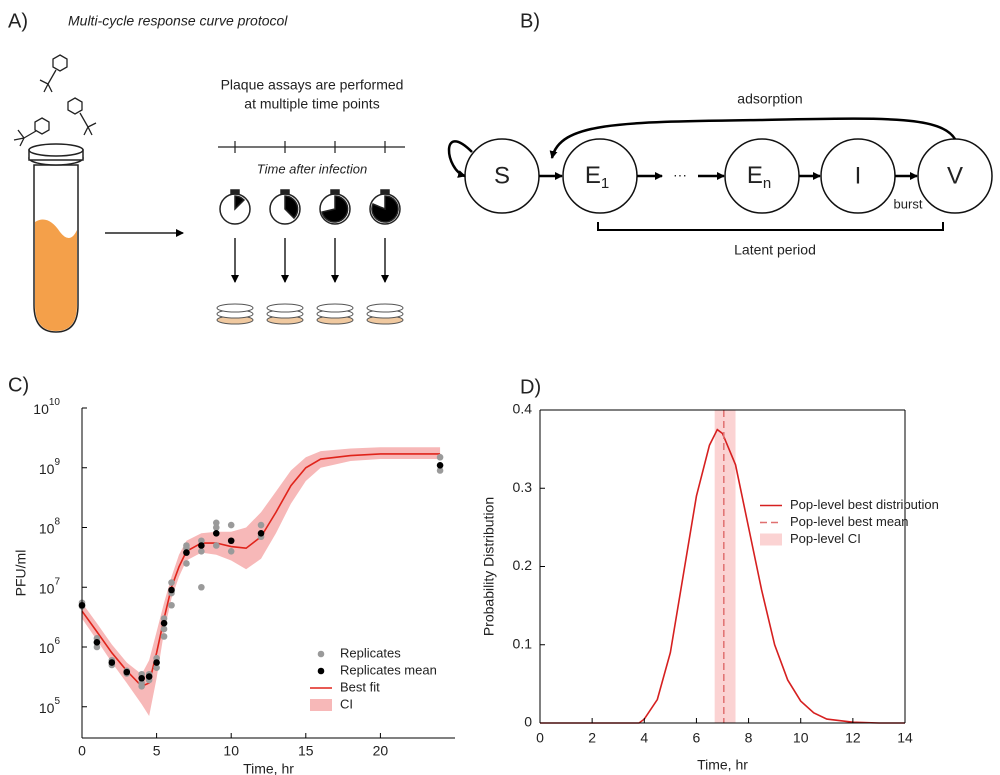 This screenshot has width=1000, height=775. I want to click on tick-exponent: 8, so click(57, 521).